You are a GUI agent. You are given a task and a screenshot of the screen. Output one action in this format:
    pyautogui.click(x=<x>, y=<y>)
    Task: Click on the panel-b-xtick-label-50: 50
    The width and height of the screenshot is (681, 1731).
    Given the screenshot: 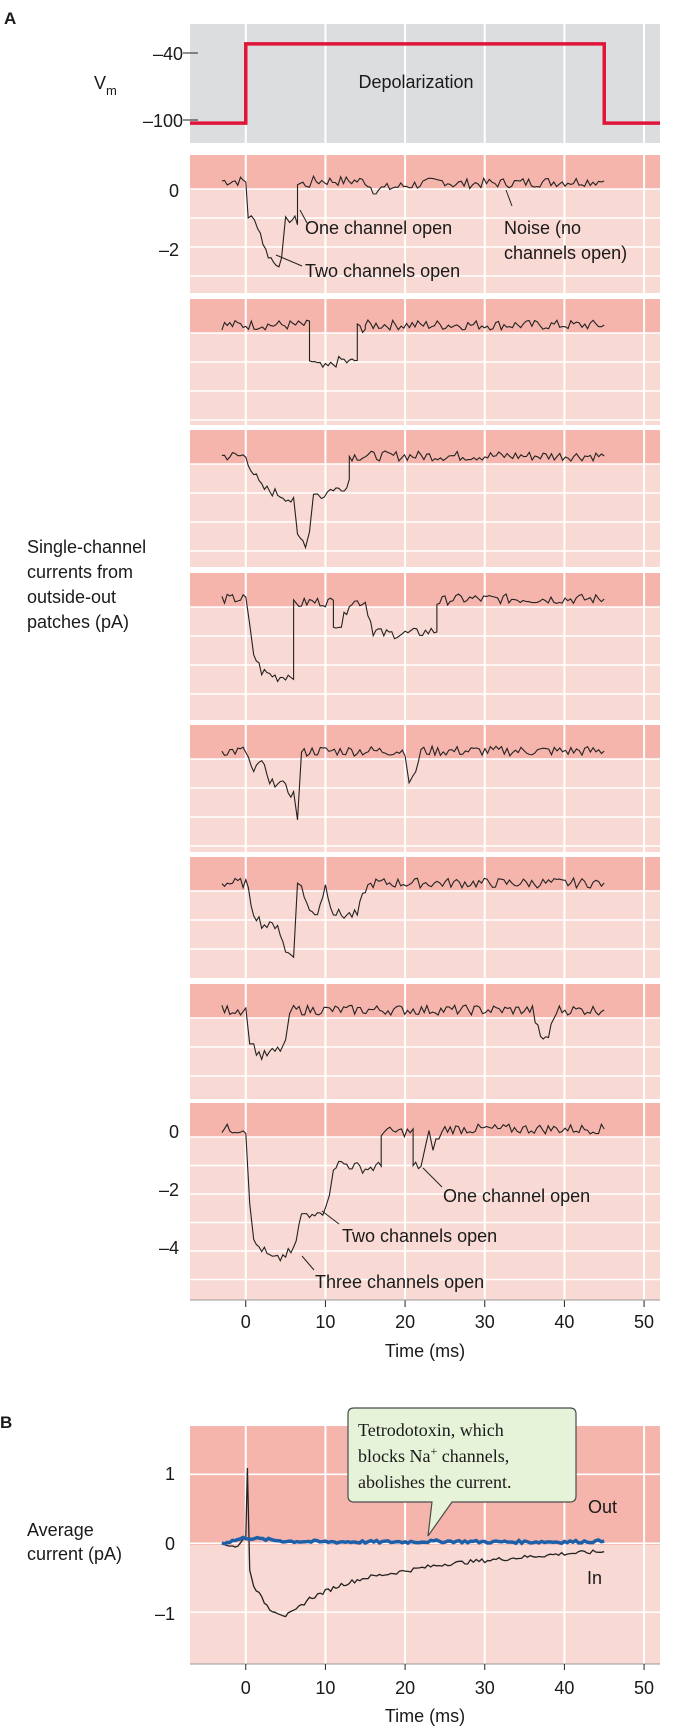 What is the action you would take?
    pyautogui.click(x=644, y=1688)
    